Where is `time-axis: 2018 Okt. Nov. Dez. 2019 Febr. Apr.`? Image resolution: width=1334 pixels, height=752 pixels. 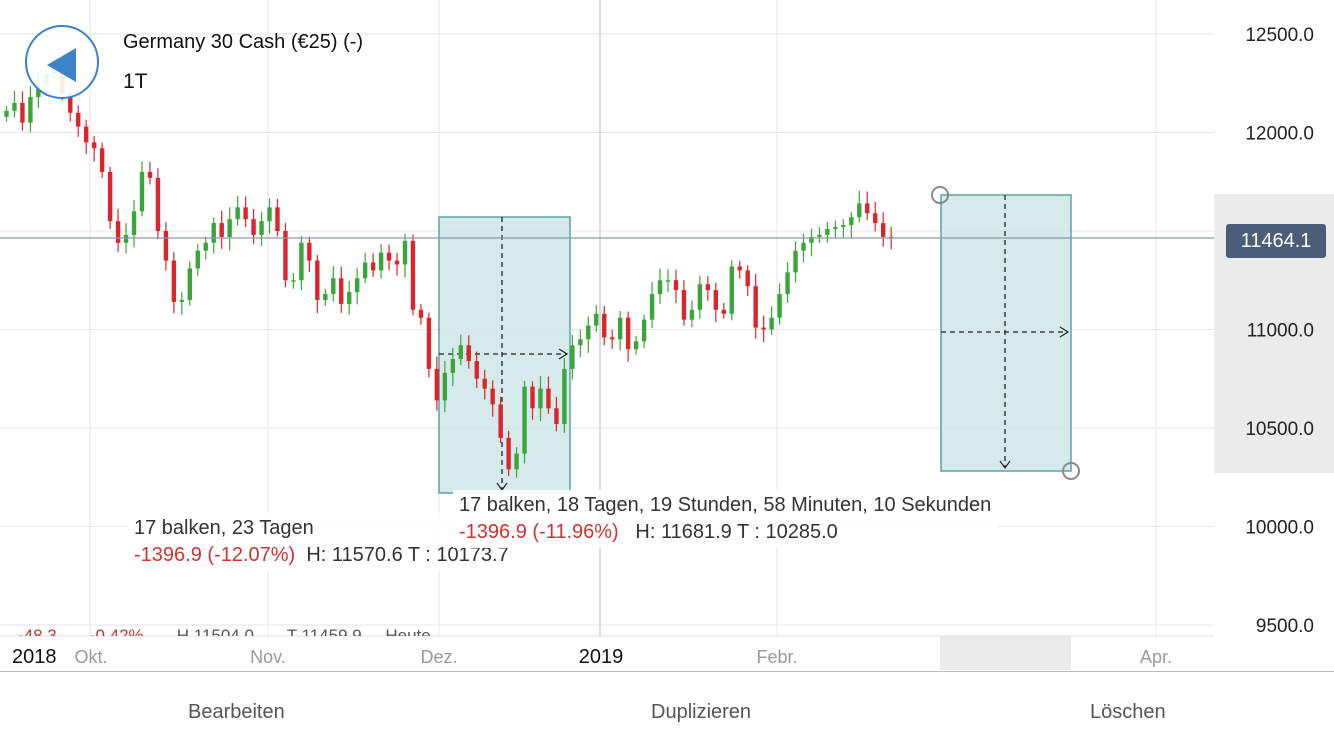
time-axis: 2018 Okt. Nov. Dez. 2019 Febr. Apr. is located at coordinates (586, 655).